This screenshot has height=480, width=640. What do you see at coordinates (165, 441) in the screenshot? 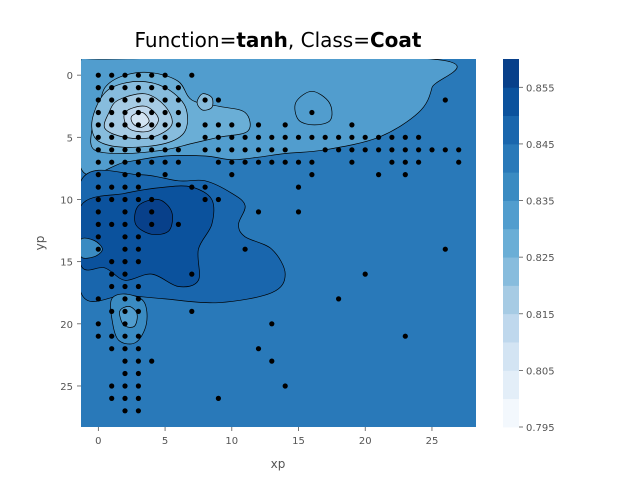
I see `x-tick-label: 5` at bounding box center [165, 441].